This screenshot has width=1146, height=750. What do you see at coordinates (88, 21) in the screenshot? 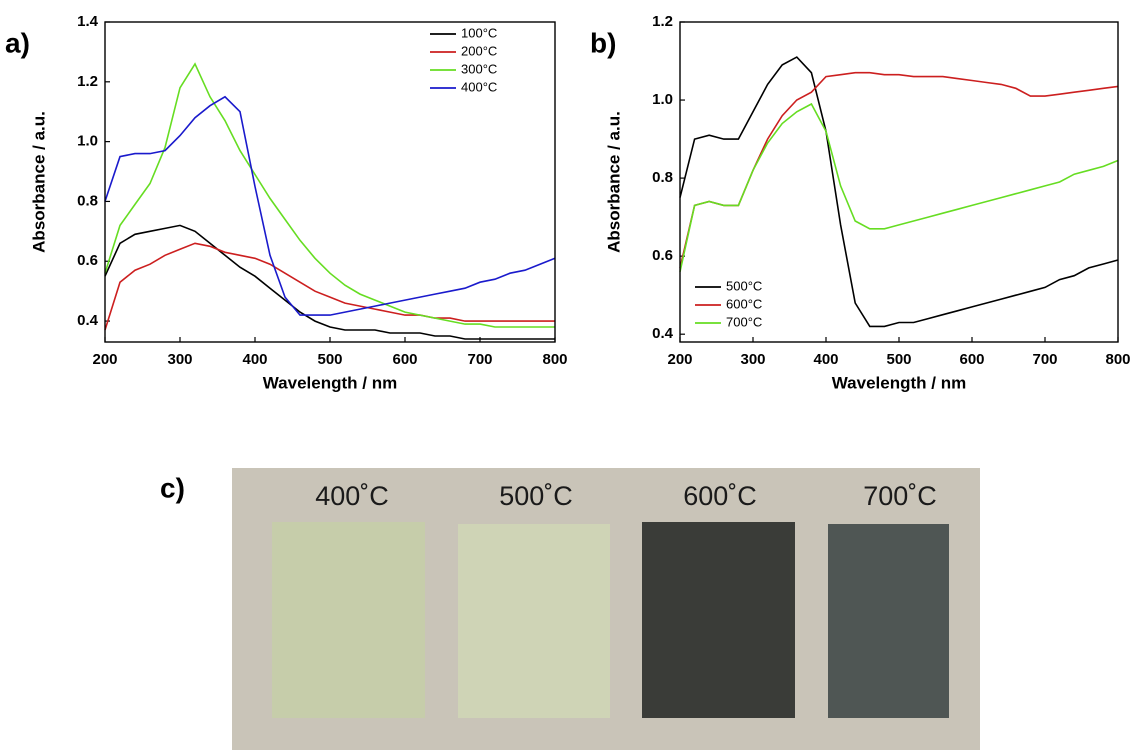
I see `y-tick-label: 1.4` at bounding box center [88, 21].